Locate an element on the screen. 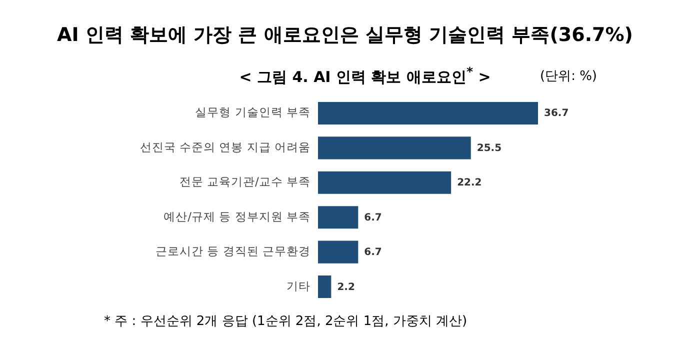 The image size is (690, 337). y-tick-label: 전문 교육기관/교수 부족 is located at coordinates (244, 181).